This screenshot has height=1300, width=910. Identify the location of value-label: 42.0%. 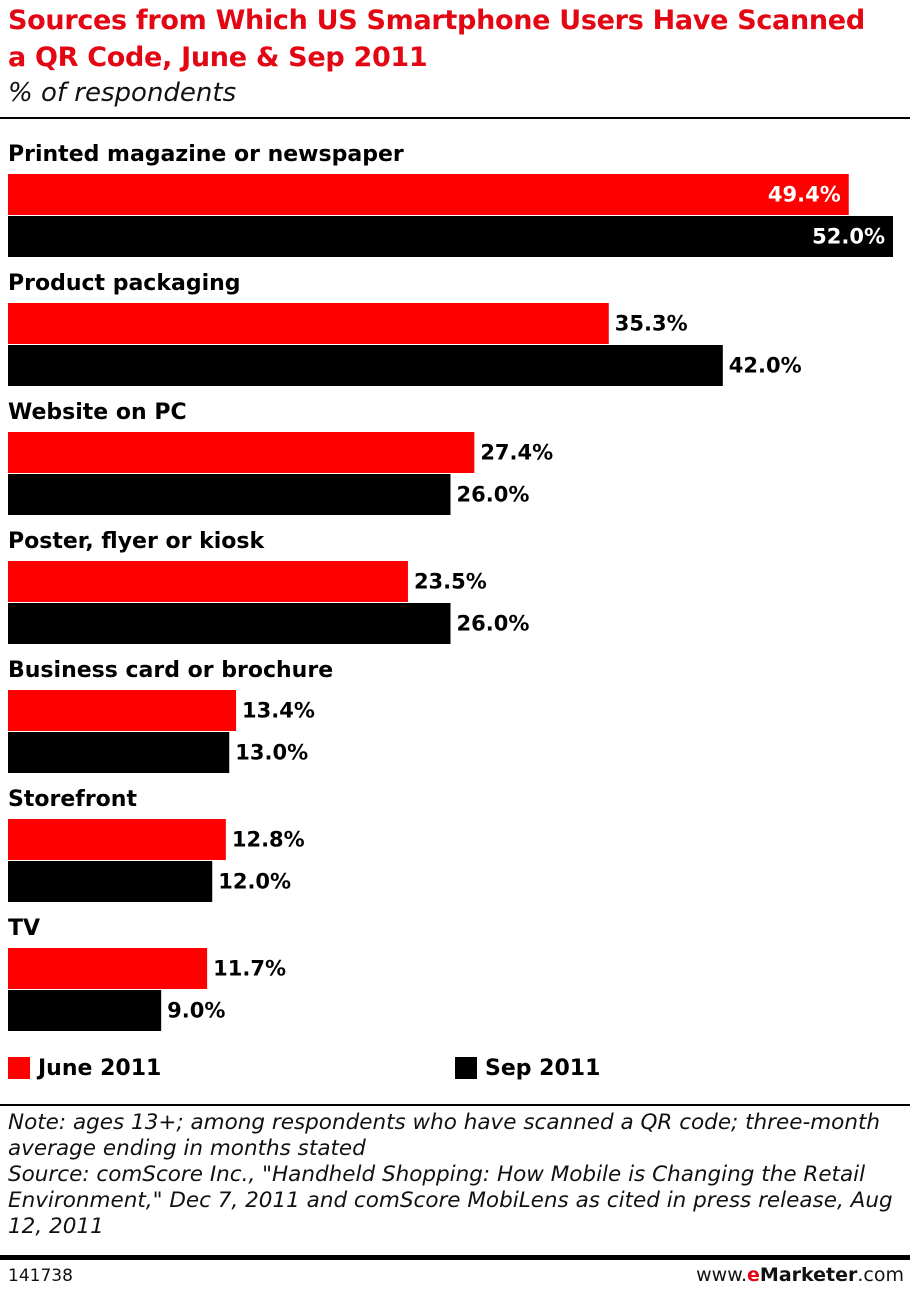
(765, 366).